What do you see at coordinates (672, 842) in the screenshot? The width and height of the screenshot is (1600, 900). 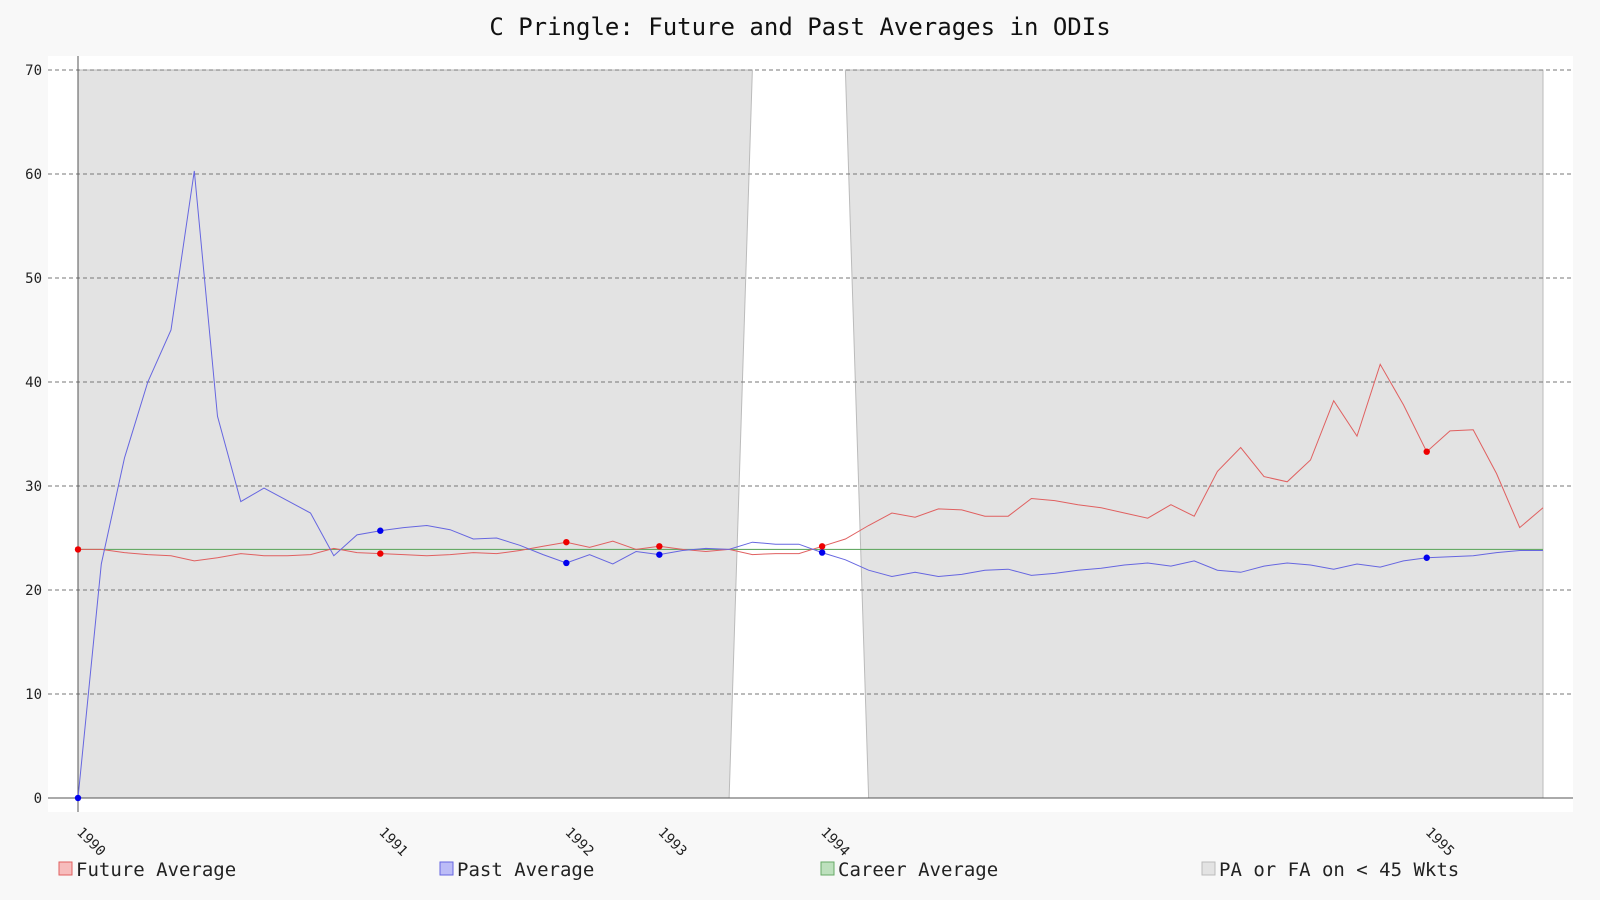 I see `x-tick-label: 1993` at bounding box center [672, 842].